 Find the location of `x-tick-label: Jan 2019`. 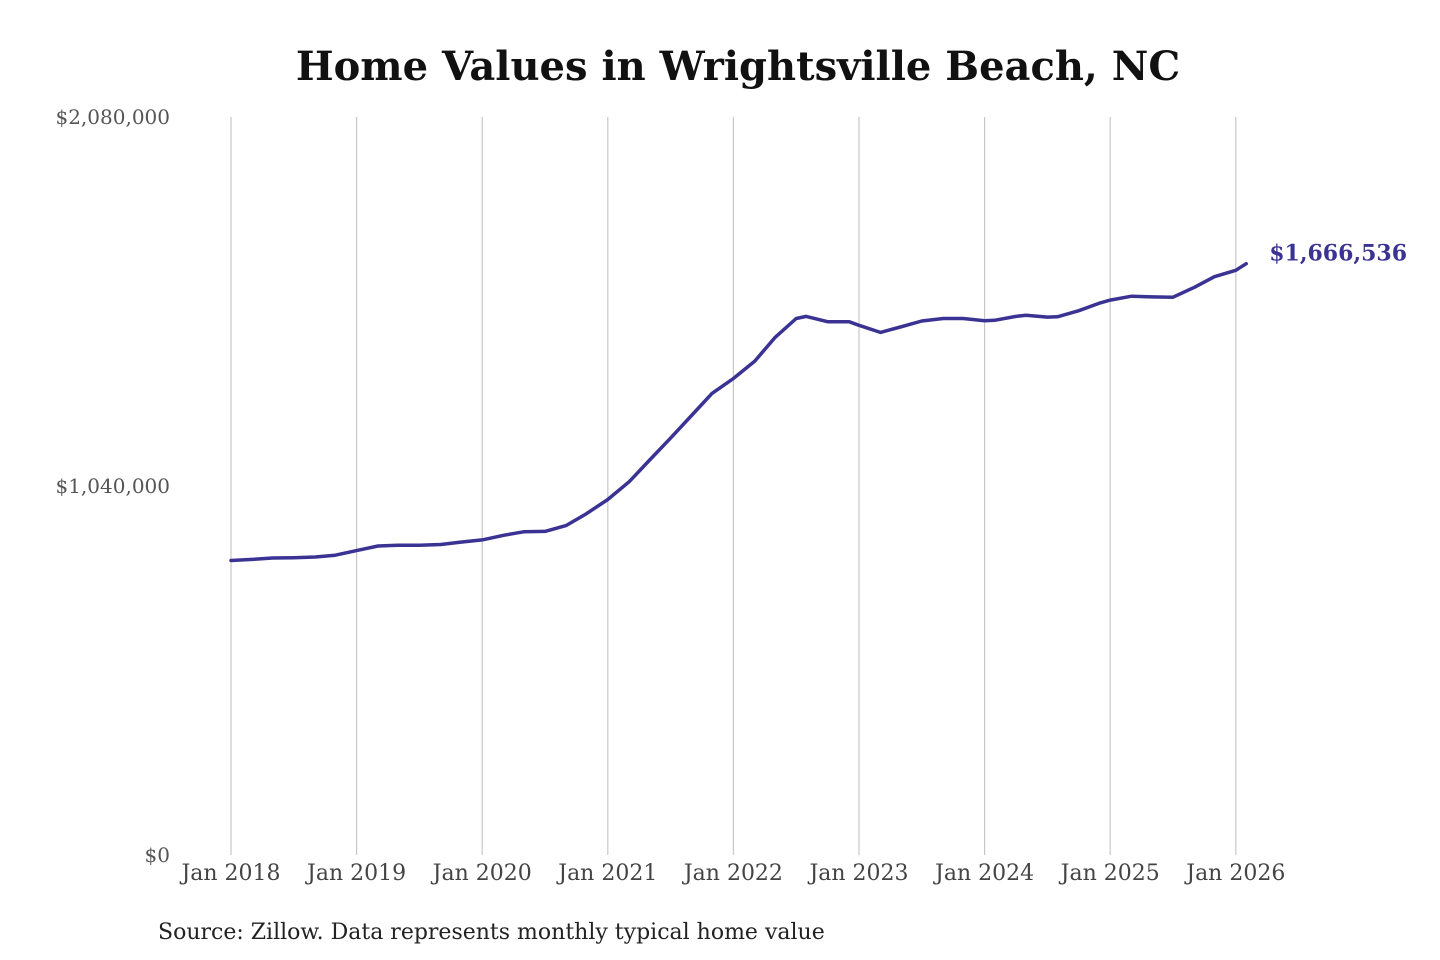

x-tick-label: Jan 2019 is located at coordinates (355, 873).